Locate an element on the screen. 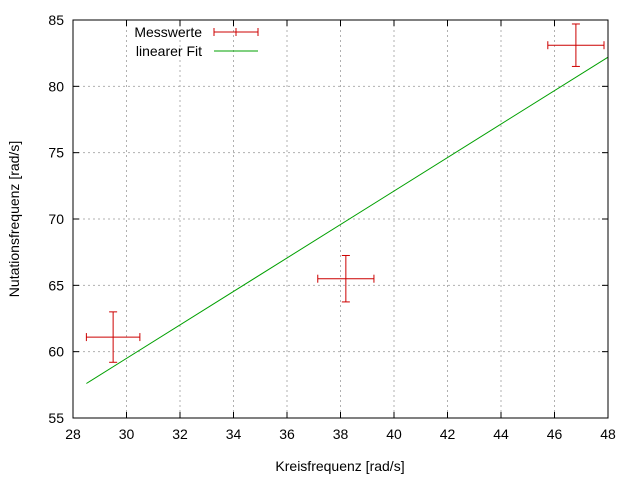 The width and height of the screenshot is (640, 485). y-tick-label: 80 is located at coordinates (56, 86).